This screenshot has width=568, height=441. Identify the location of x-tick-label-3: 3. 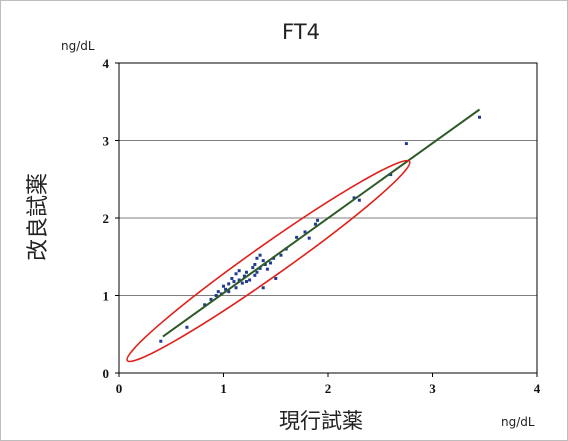
(432, 388).